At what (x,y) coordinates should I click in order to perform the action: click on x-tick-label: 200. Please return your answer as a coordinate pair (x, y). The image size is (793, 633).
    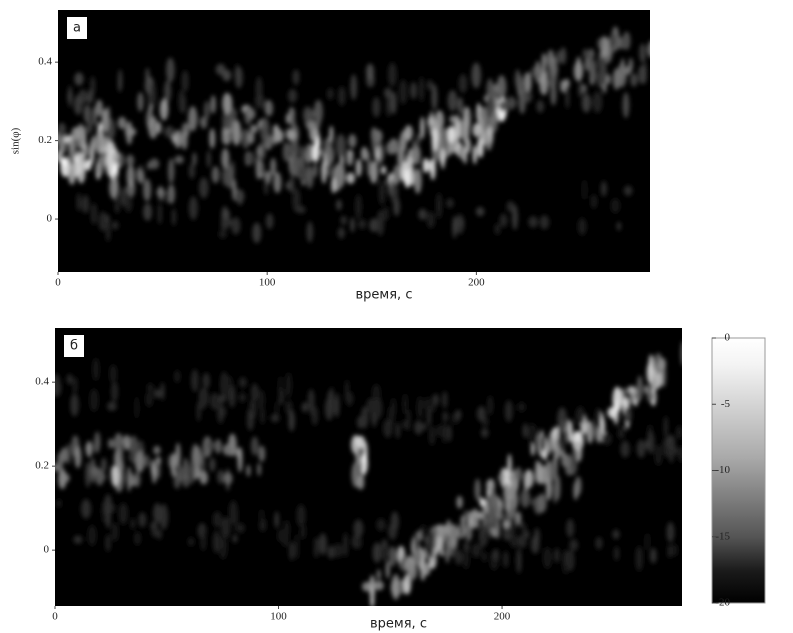
    Looking at the image, I should click on (502, 617).